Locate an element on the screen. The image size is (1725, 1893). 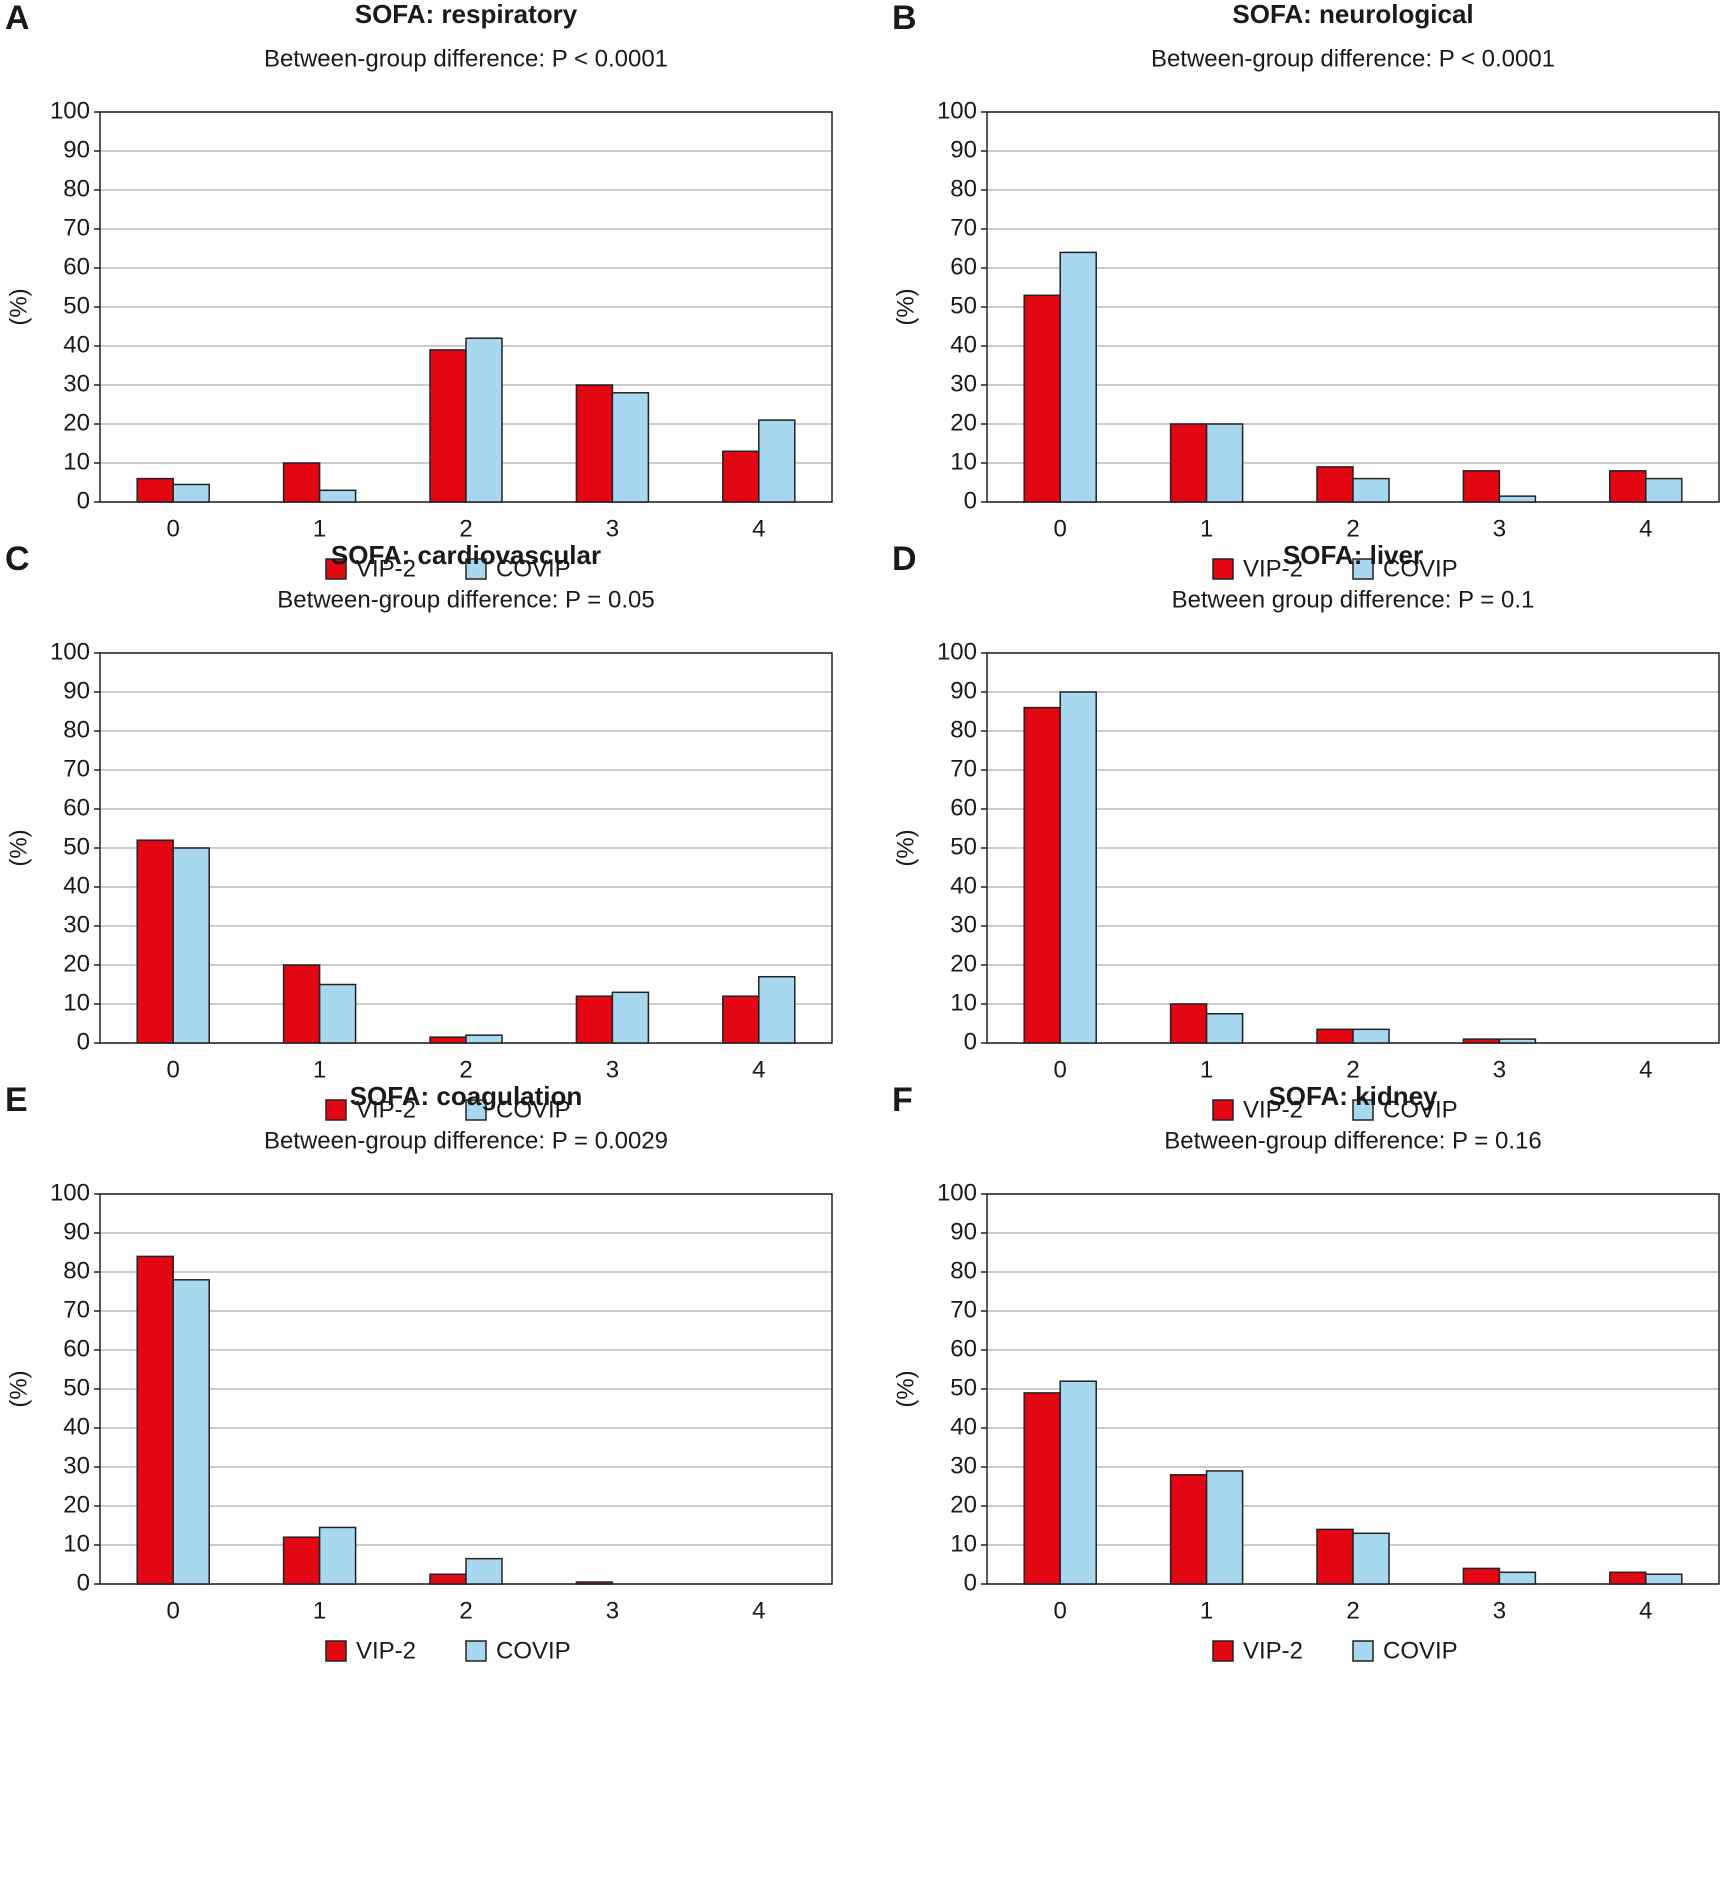
chart-title: SOFA: respiratory is located at coordinates (466, 14).